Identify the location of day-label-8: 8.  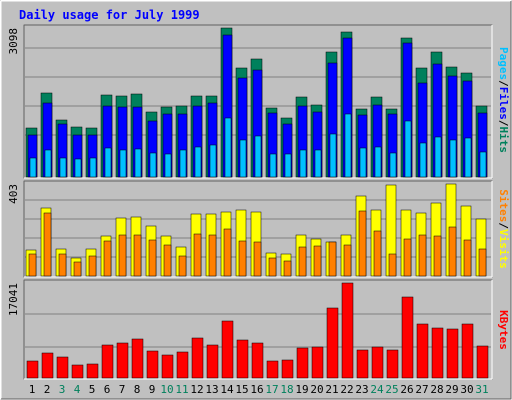
(137, 389).